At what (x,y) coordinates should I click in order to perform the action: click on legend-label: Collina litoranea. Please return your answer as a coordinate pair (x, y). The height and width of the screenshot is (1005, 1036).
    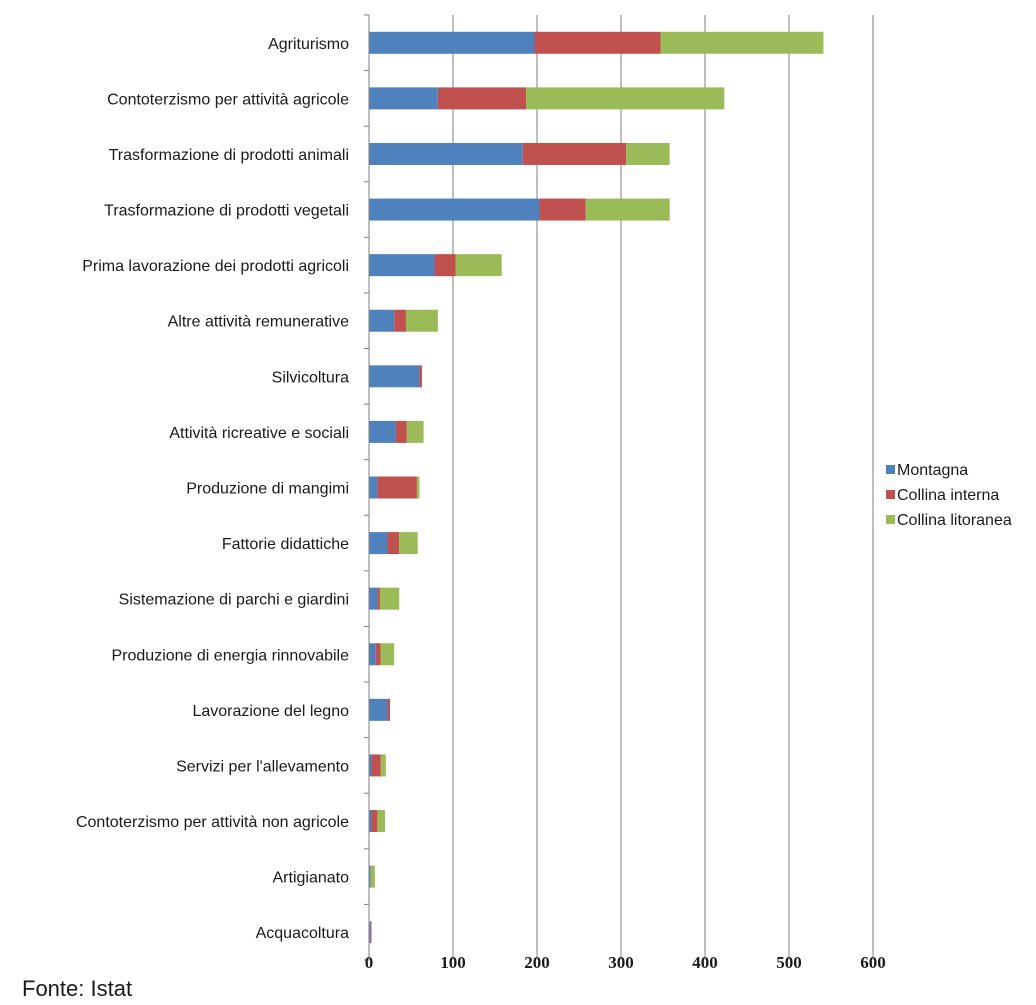
    Looking at the image, I should click on (954, 520).